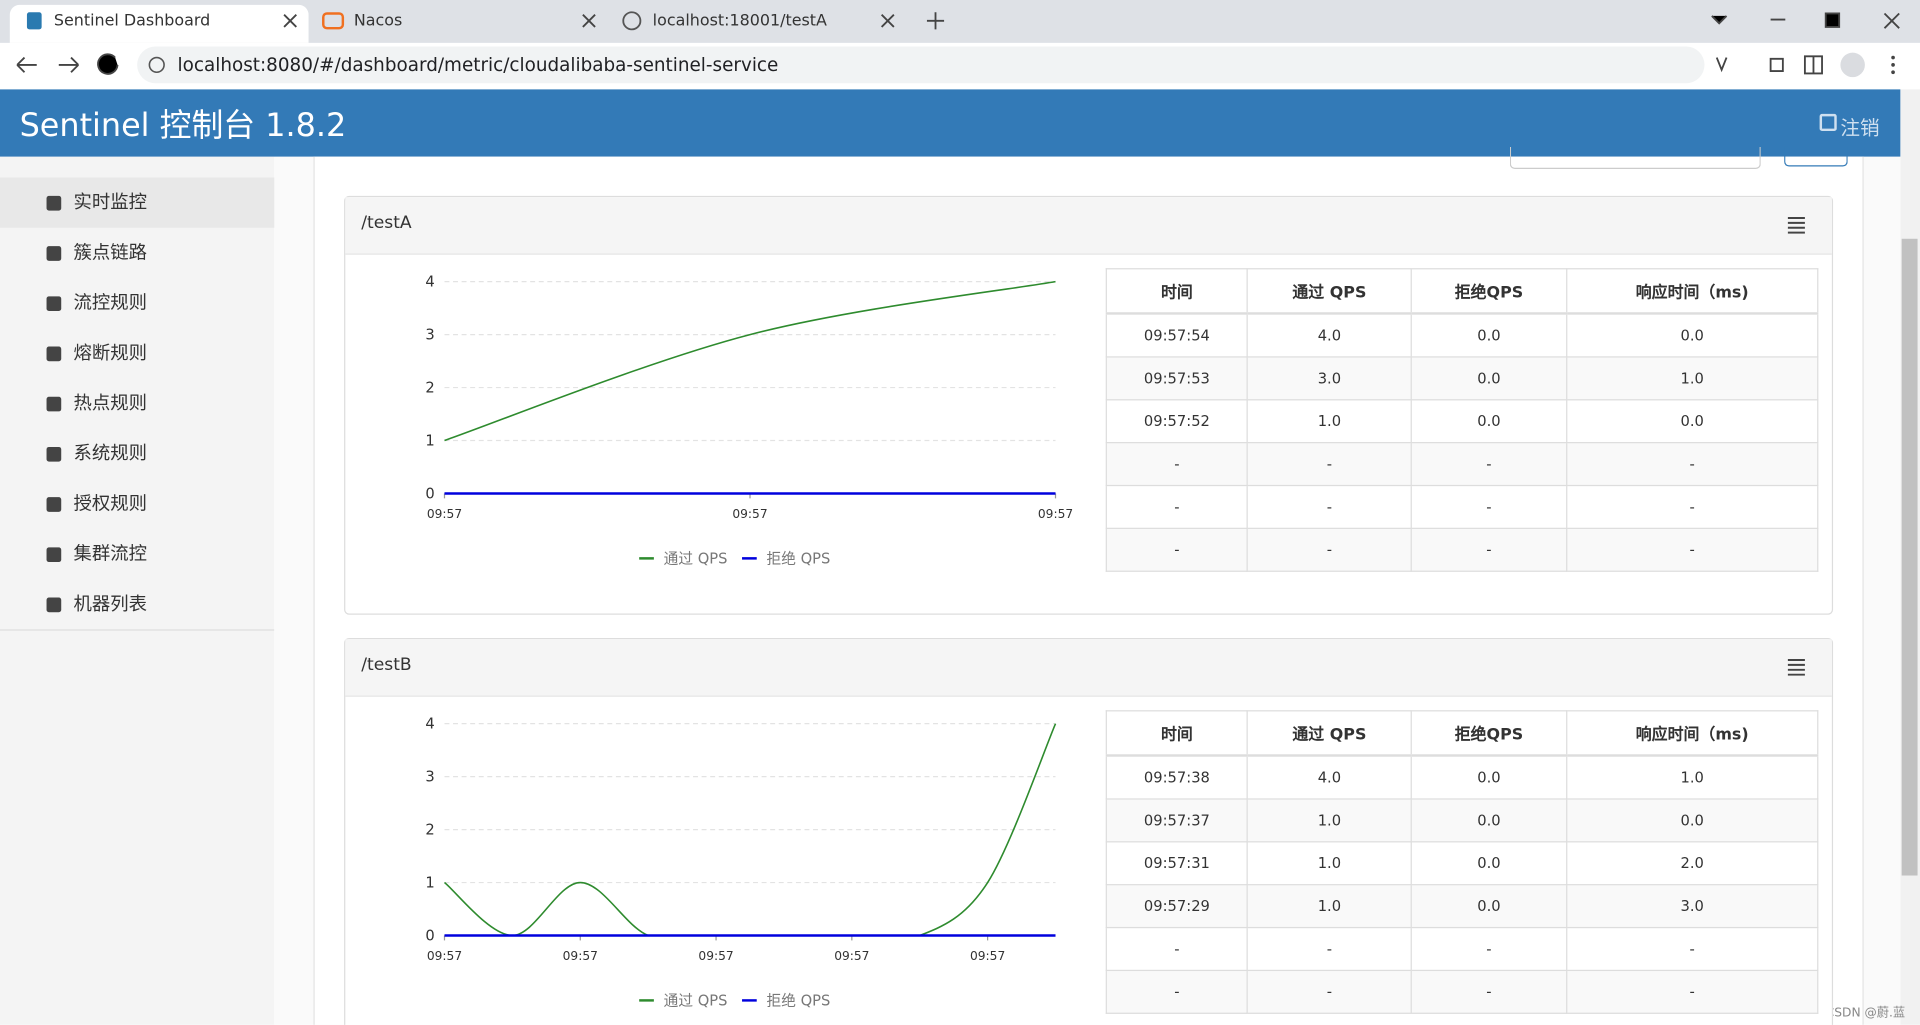  What do you see at coordinates (1816, 156) in the screenshot?
I see `search-button` at bounding box center [1816, 156].